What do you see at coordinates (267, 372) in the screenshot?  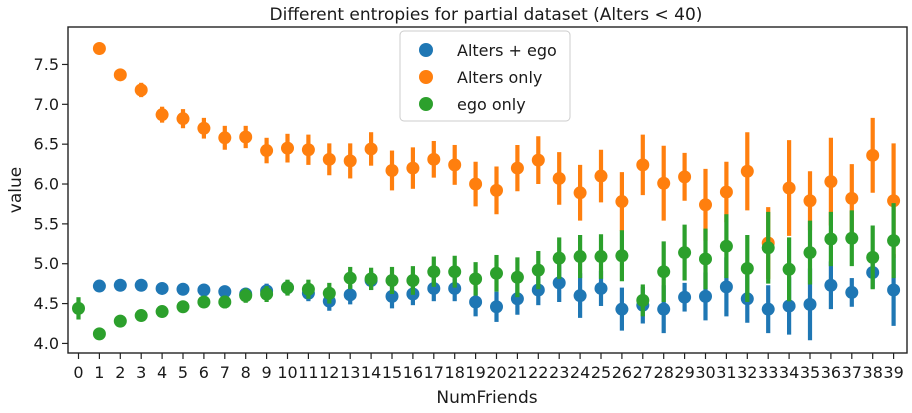 I see `x-tick-label: 9` at bounding box center [267, 372].